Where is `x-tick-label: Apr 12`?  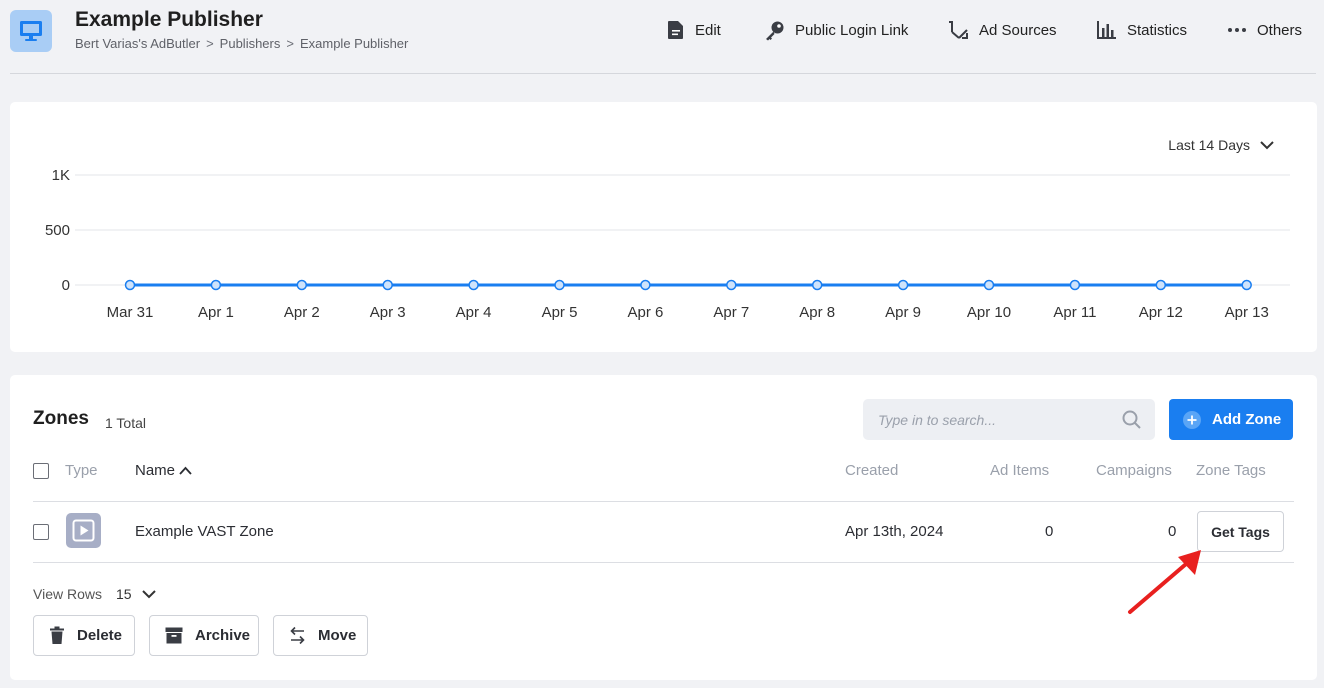
x-tick-label: Apr 12 is located at coordinates (1161, 312).